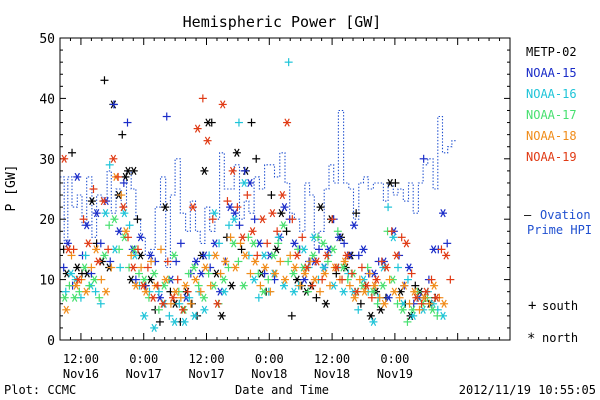  Describe the element at coordinates (206, 374) in the screenshot. I see `x-tick-date-label: Nov17` at that location.